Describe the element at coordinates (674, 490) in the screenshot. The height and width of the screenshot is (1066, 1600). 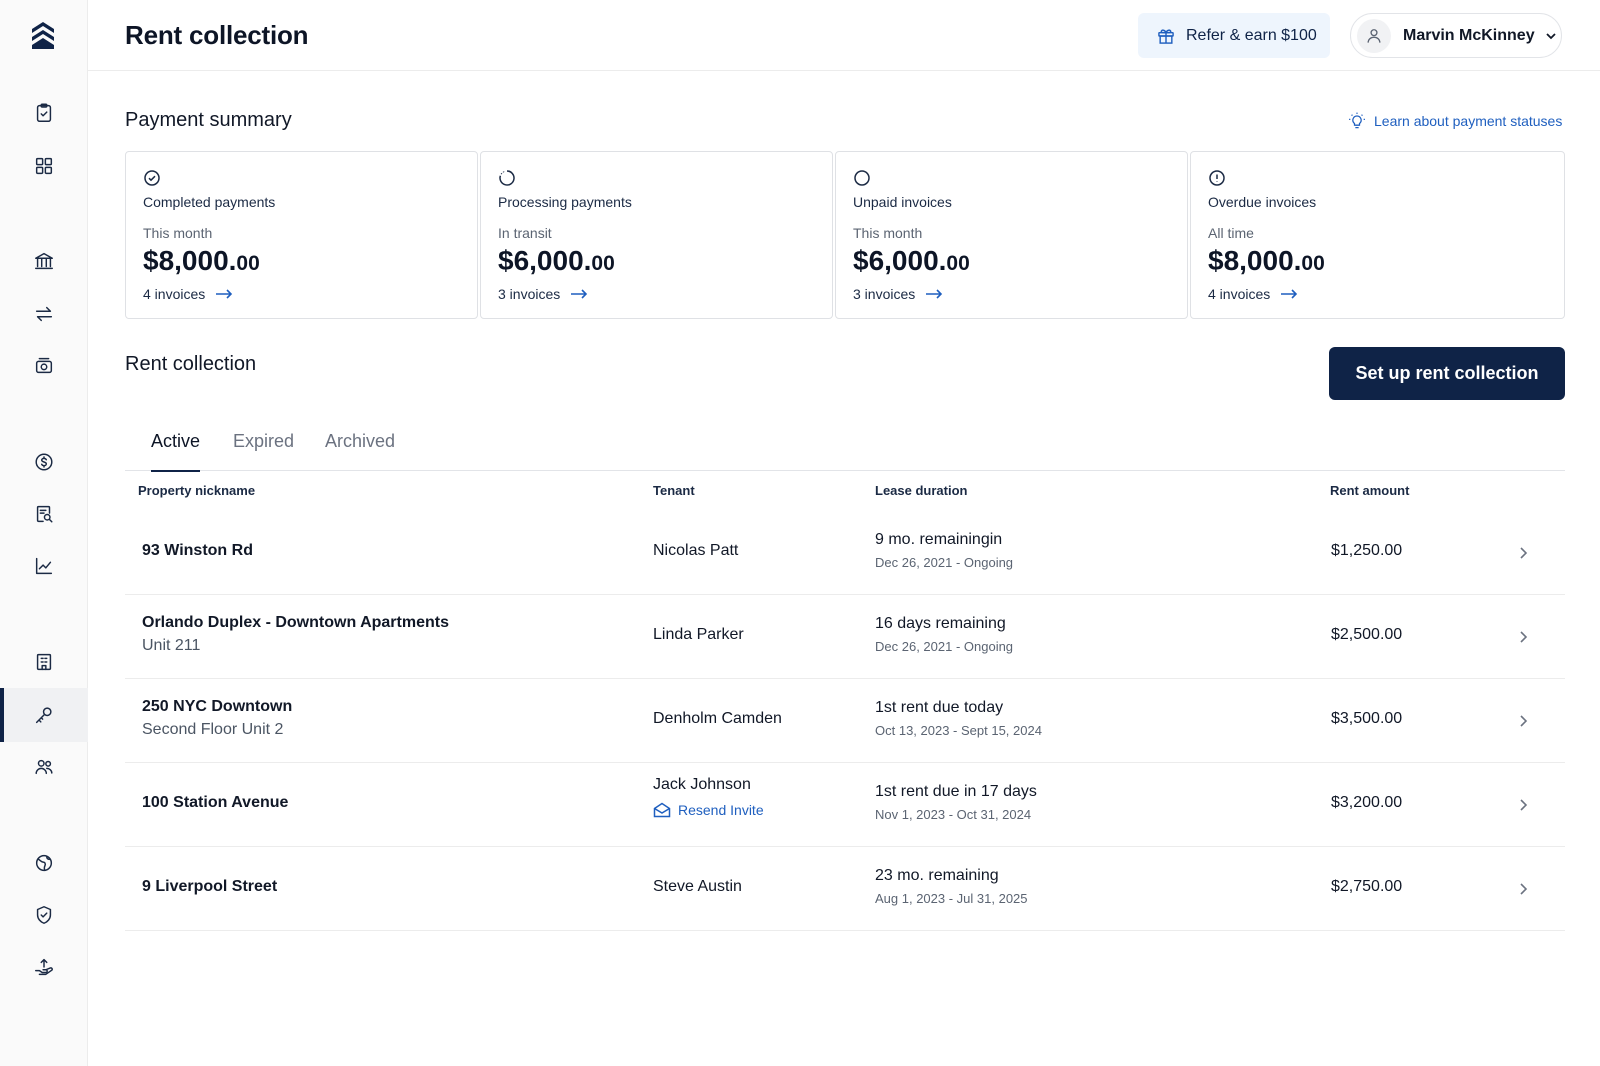
I see `column-header-tenant: Tenant` at that location.